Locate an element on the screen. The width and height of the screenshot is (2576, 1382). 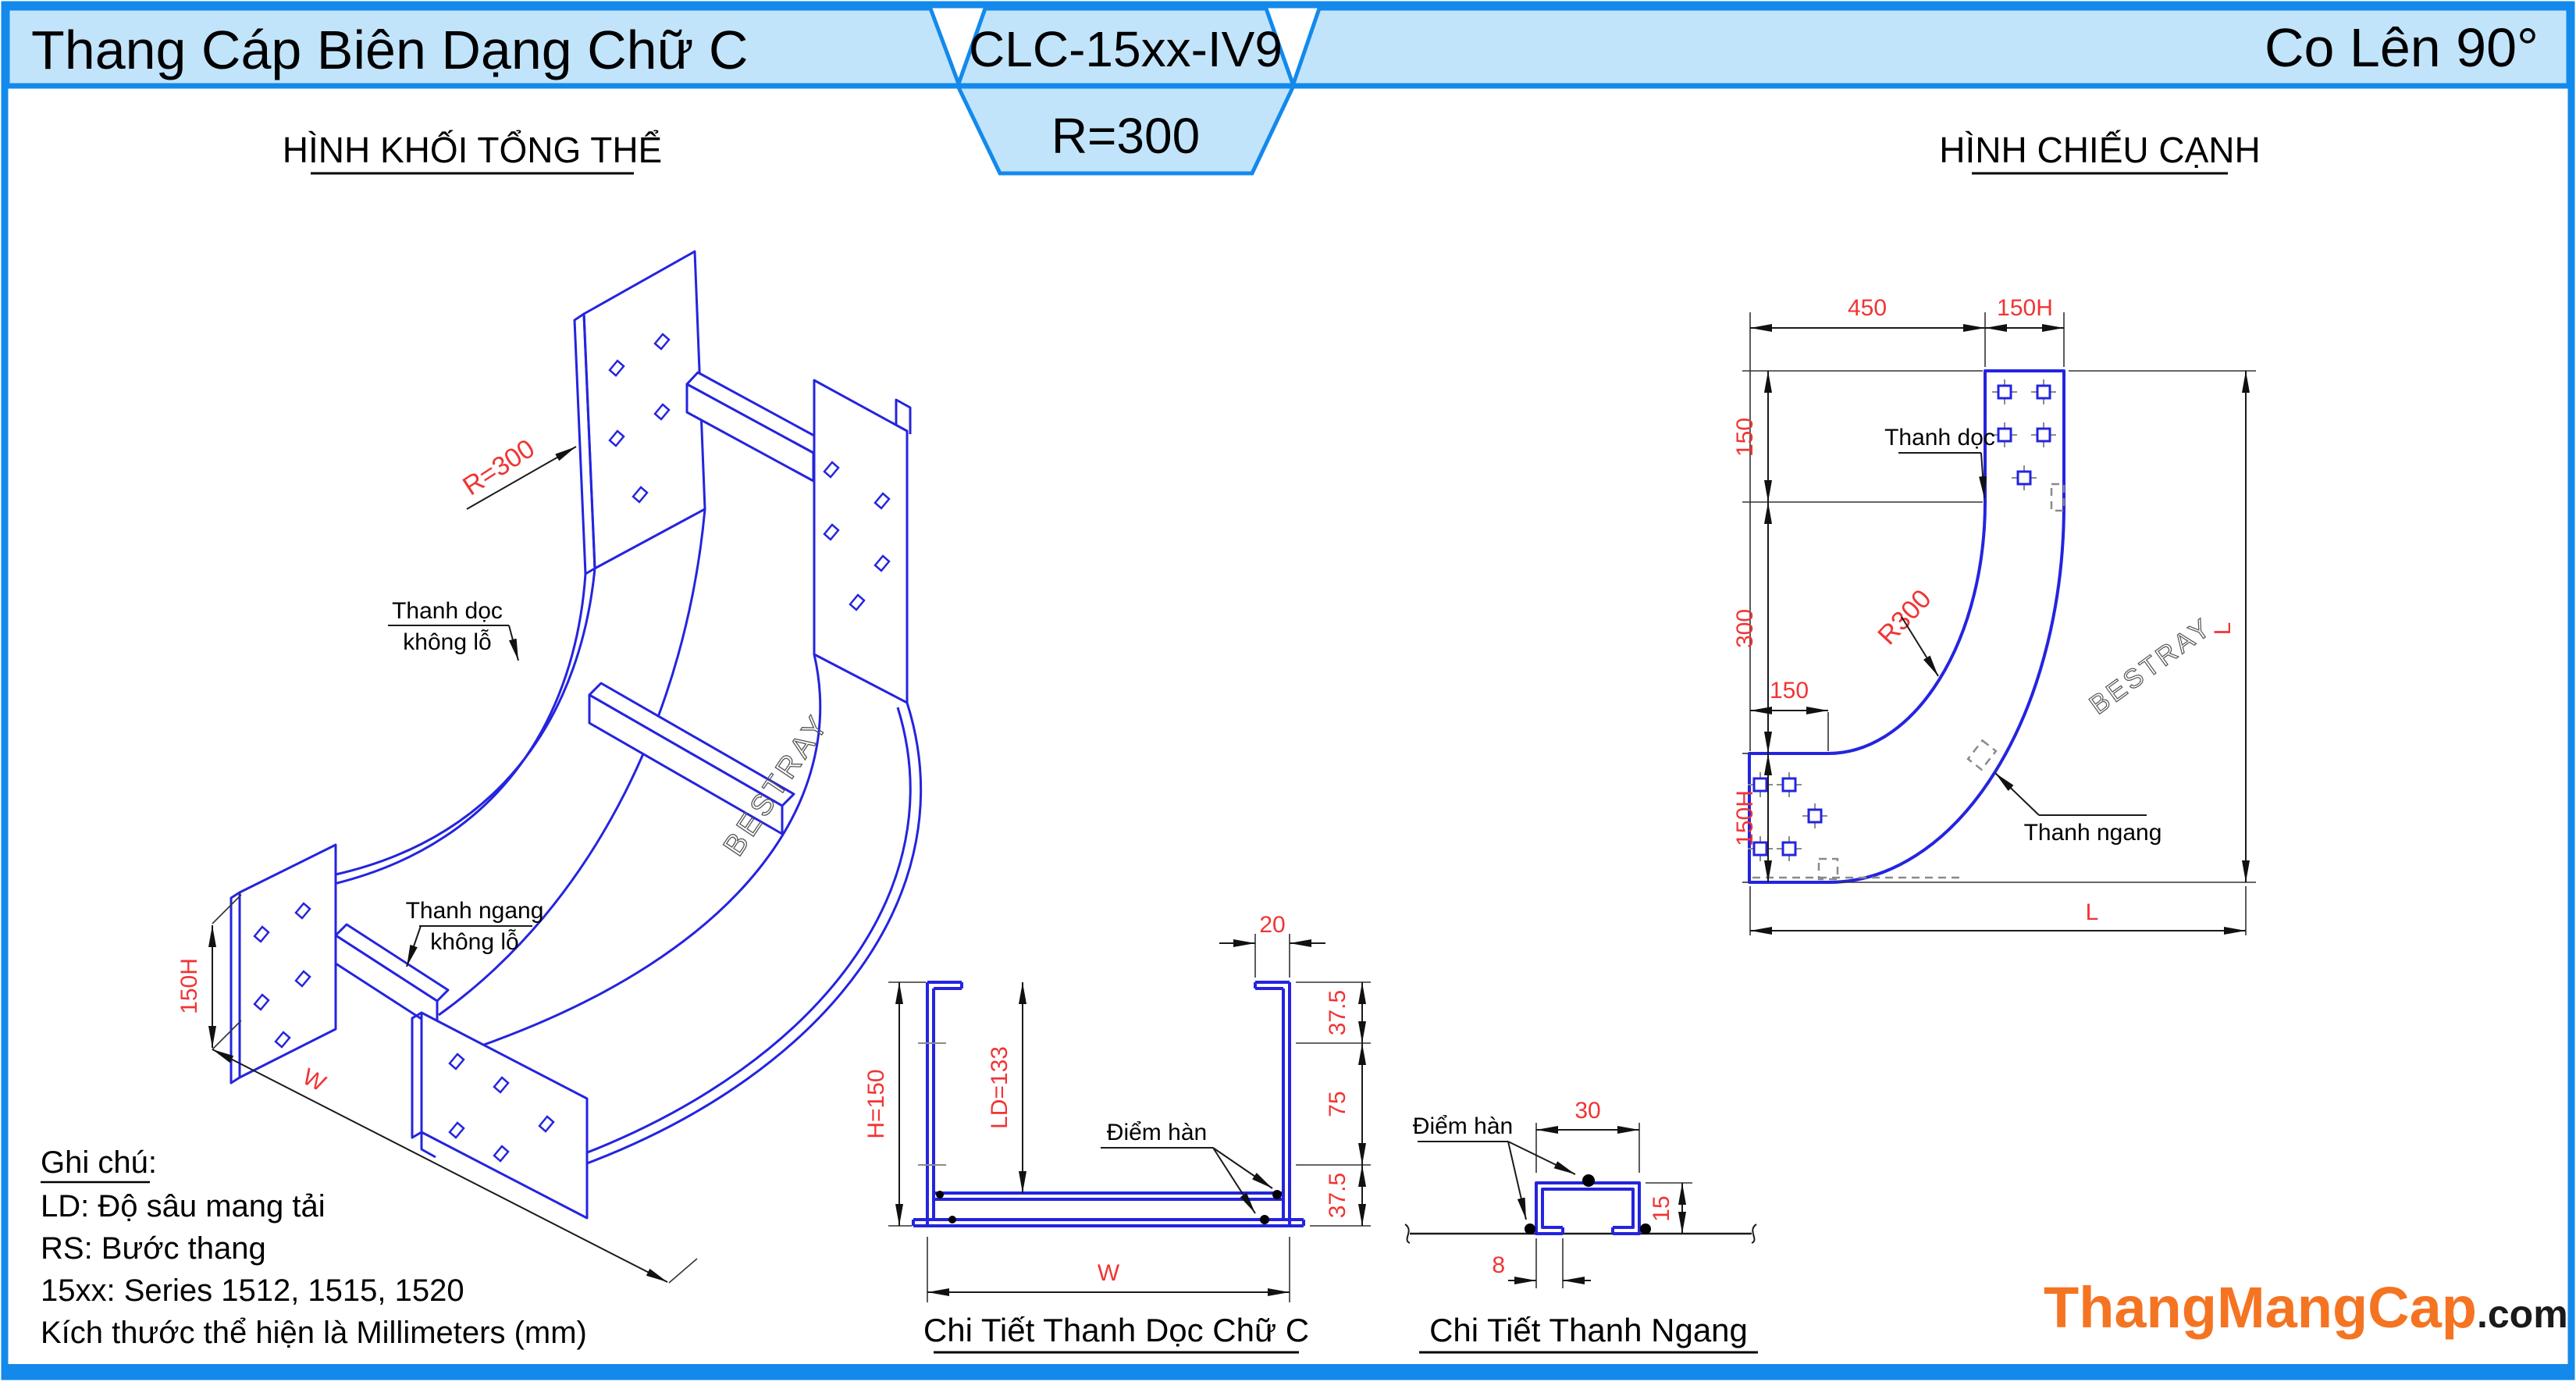
rung-weld-points is located at coordinates (1588, 1204).